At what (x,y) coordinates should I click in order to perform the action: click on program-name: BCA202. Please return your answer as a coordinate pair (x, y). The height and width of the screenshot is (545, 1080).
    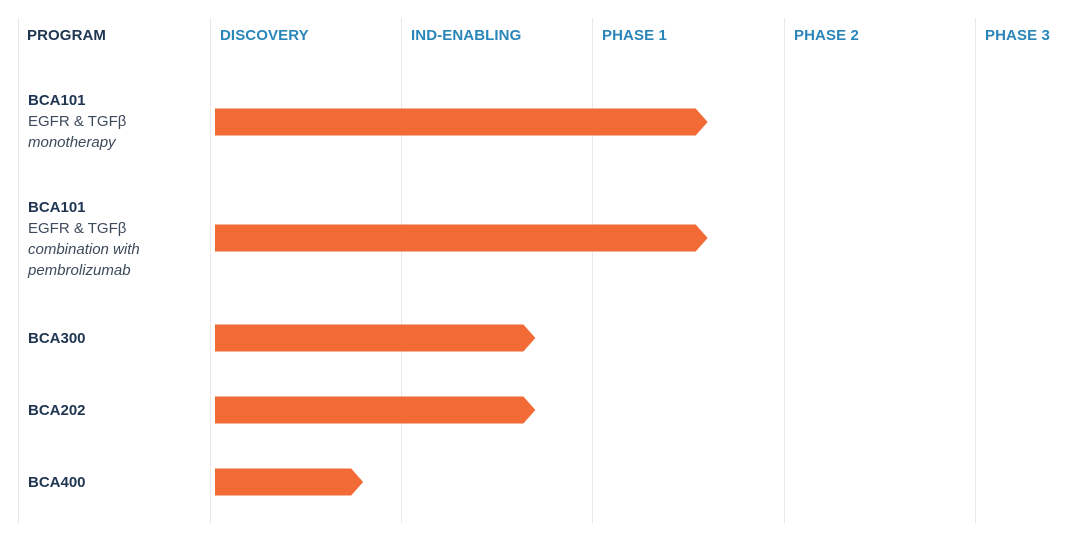
    Looking at the image, I should click on (57, 410).